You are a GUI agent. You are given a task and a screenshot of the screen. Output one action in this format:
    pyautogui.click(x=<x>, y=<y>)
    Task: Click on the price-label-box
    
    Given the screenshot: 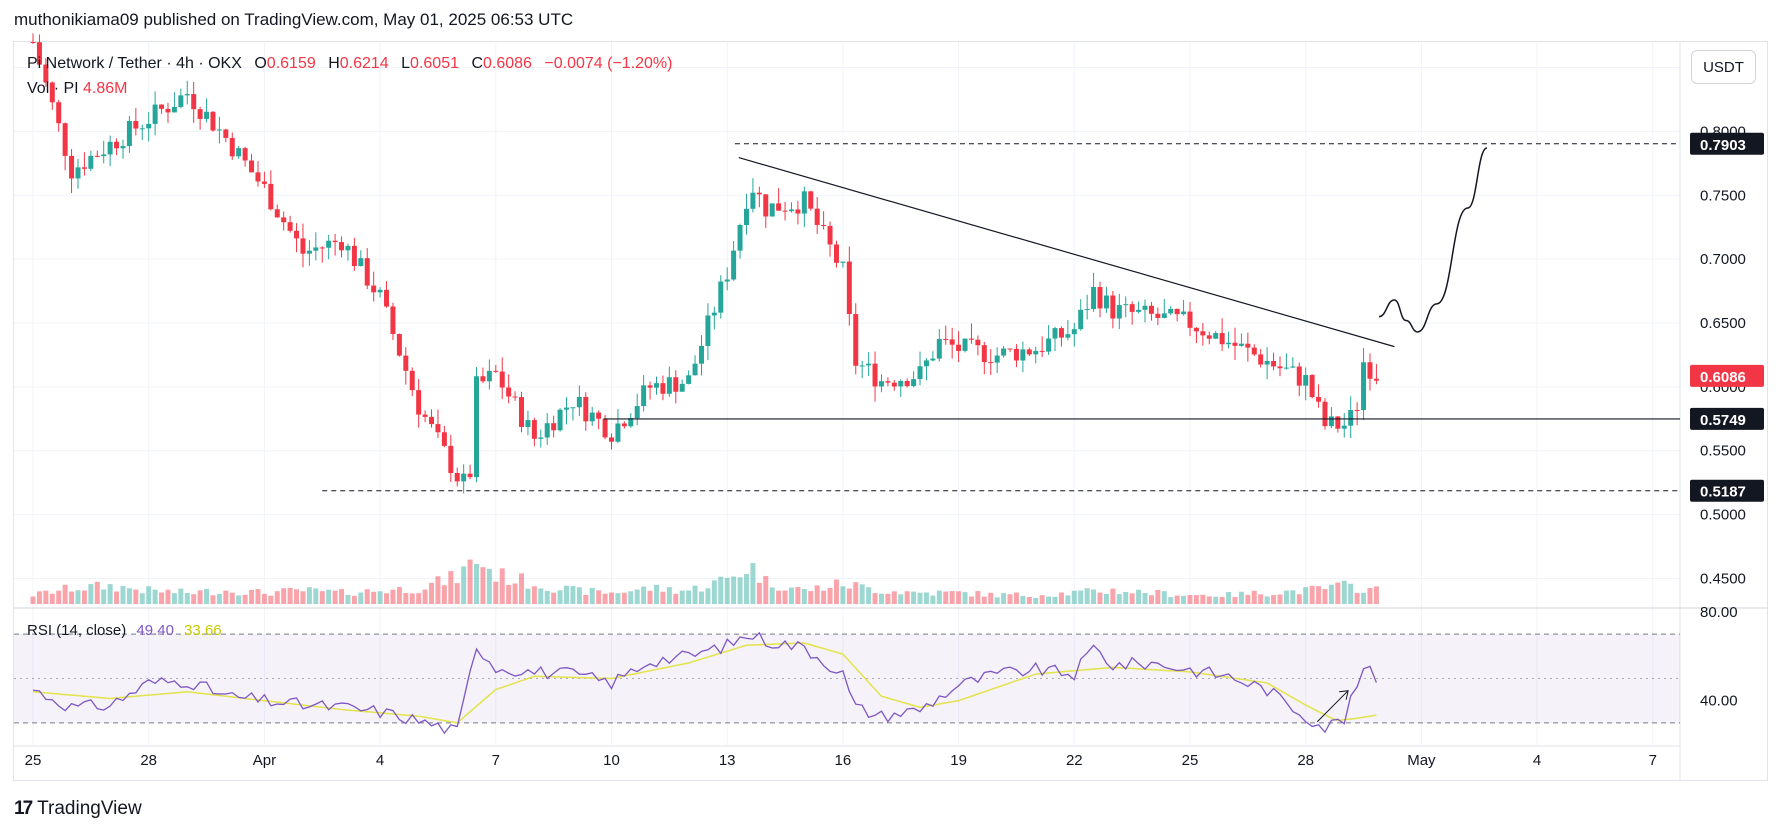 What is the action you would take?
    pyautogui.click(x=1727, y=375)
    